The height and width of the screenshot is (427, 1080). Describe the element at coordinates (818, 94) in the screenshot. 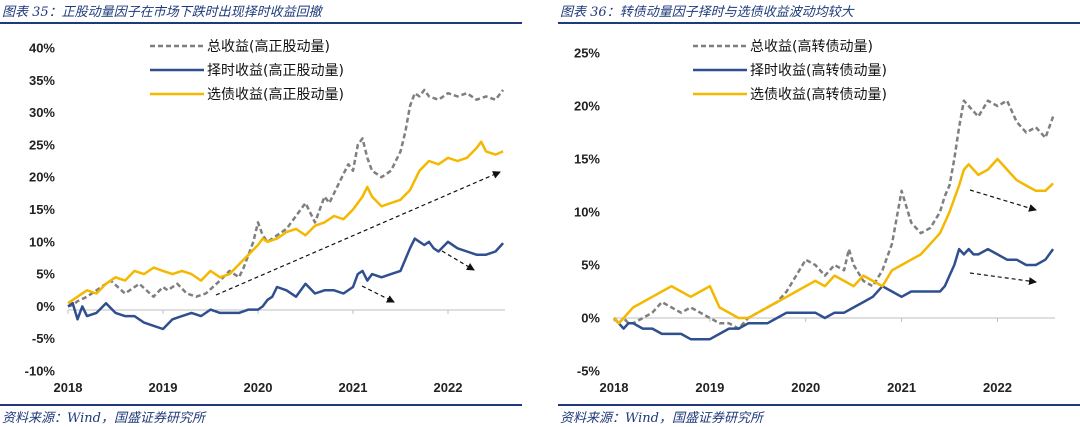

I see `legend-label: 选债收益(高转债动量)` at that location.